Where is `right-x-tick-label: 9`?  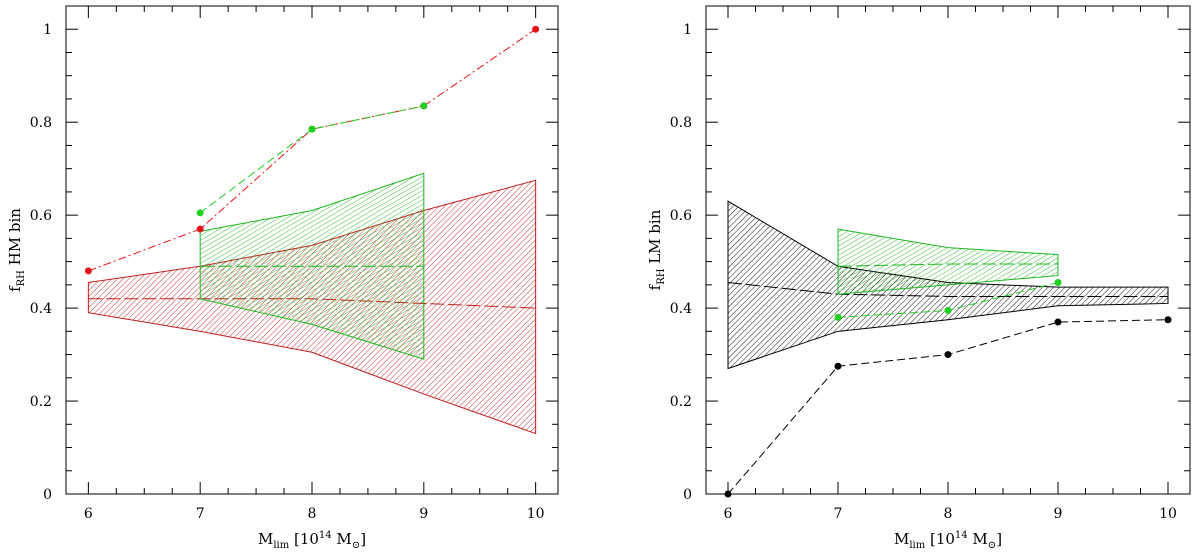
right-x-tick-label: 9 is located at coordinates (1058, 514).